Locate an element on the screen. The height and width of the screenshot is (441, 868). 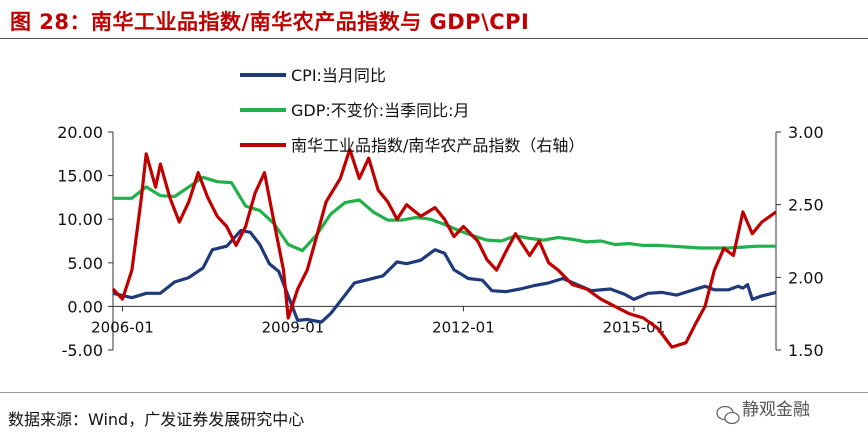
right-tick-label: 1.50 is located at coordinates (806, 350).